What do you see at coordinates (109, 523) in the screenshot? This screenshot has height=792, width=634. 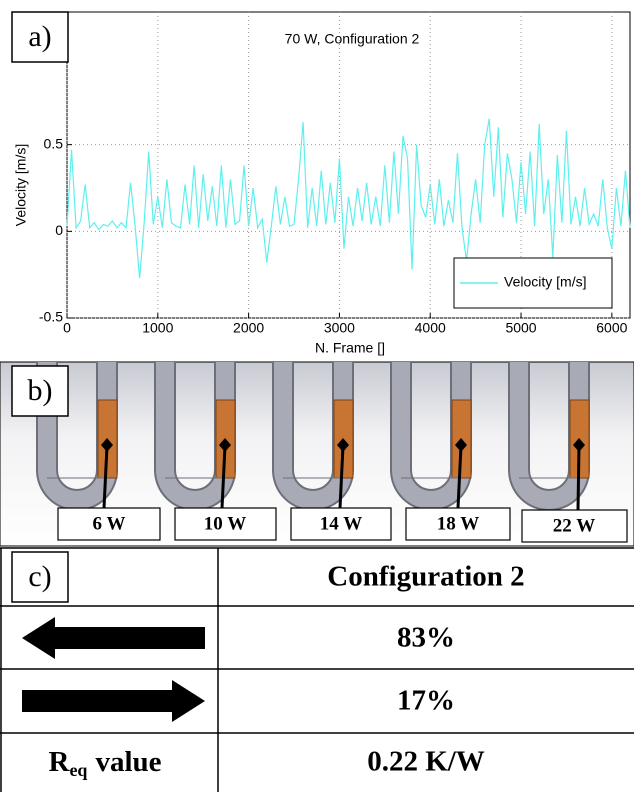 I see `heater-label: 6 W` at bounding box center [109, 523].